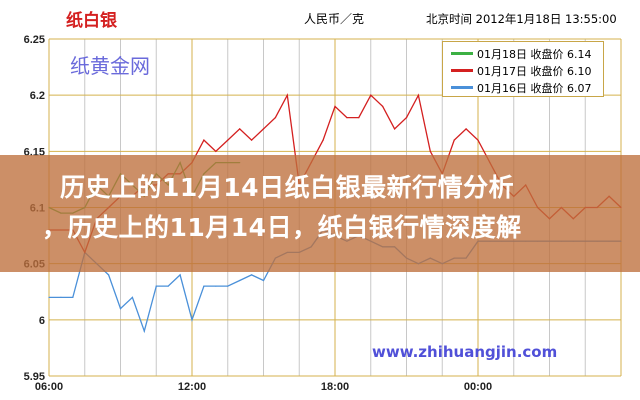 The width and height of the screenshot is (640, 400). What do you see at coordinates (34, 377) in the screenshot?
I see `y-tick-label: 5.95` at bounding box center [34, 377].